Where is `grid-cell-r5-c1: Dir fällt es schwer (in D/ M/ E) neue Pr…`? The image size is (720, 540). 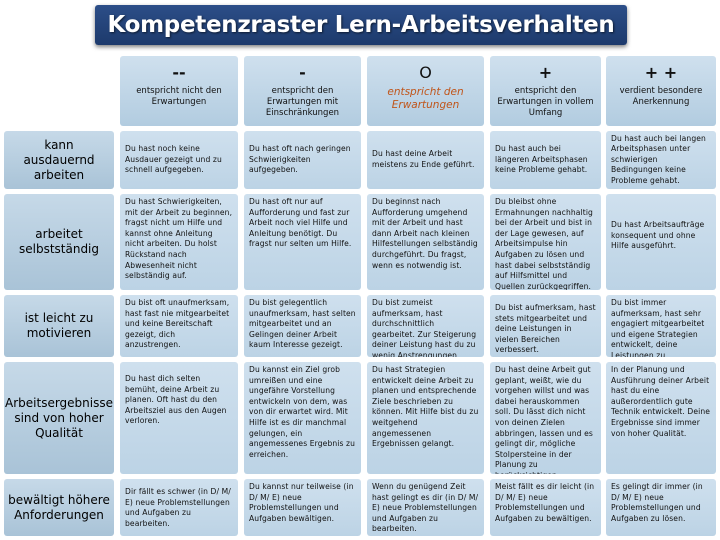 grid-cell-r5-c1: Dir fällt es schwer (in D/ M/ E) neue Pr… is located at coordinates (179, 507).